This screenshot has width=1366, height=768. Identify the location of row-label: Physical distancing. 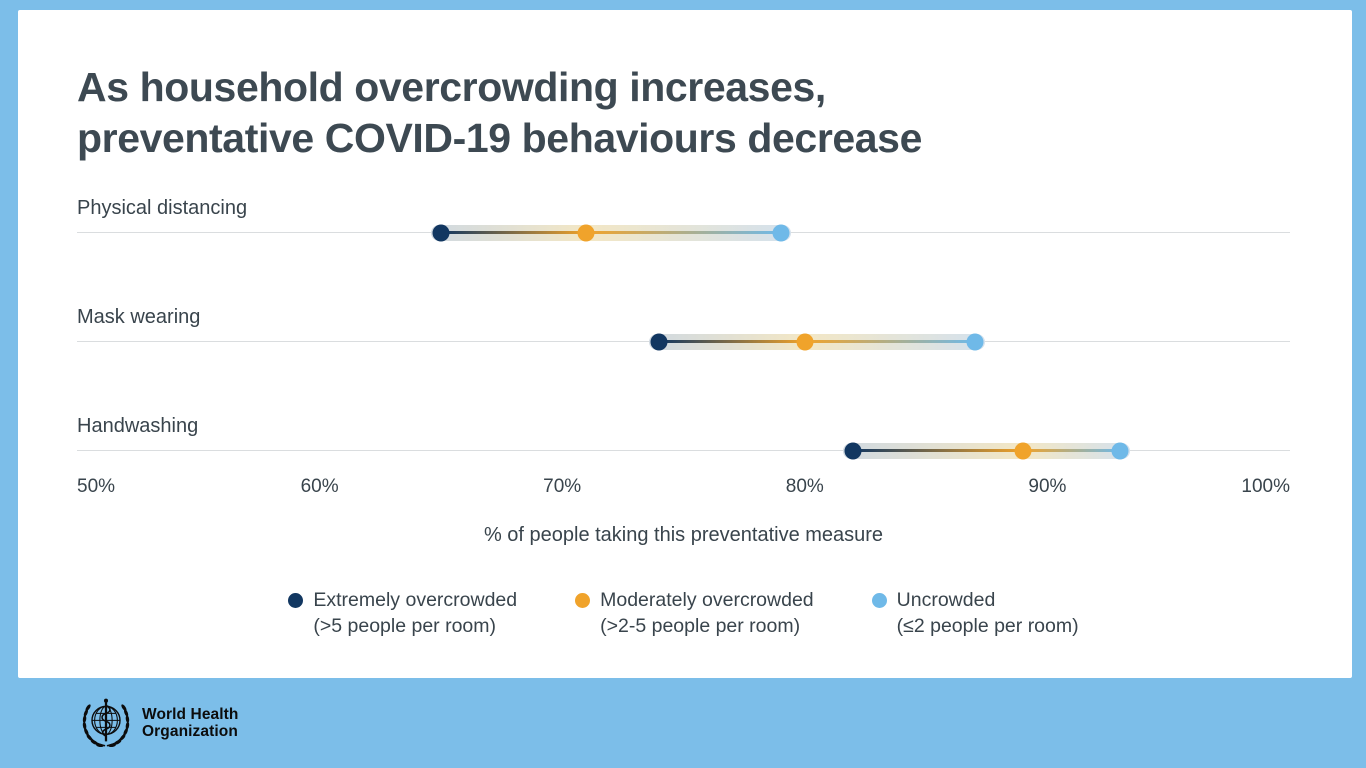
(162, 207).